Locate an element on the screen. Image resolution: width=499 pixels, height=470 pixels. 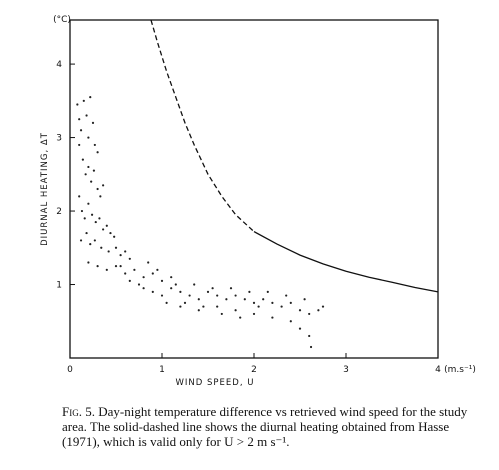
y-tick-label: 4 is located at coordinates (59, 65).